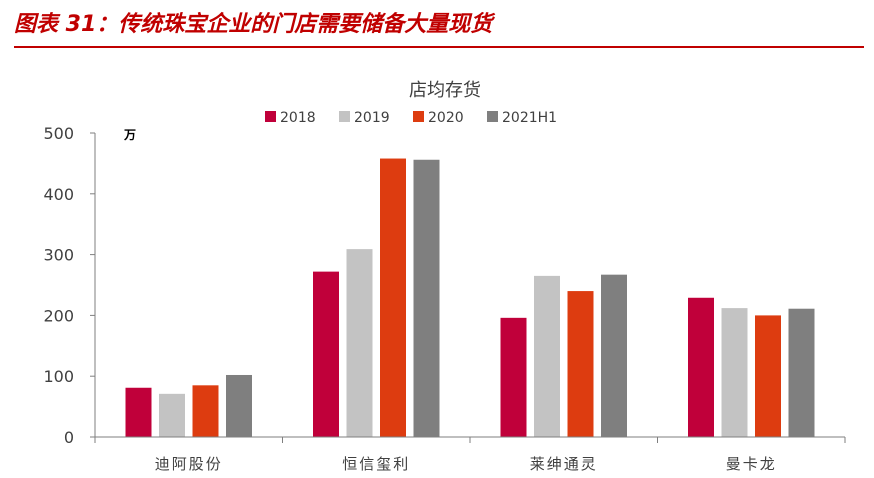 The image size is (874, 478). Describe the element at coordinates (411, 118) in the screenshot. I see `legend: 2018 2019 2020 2021H1` at that location.